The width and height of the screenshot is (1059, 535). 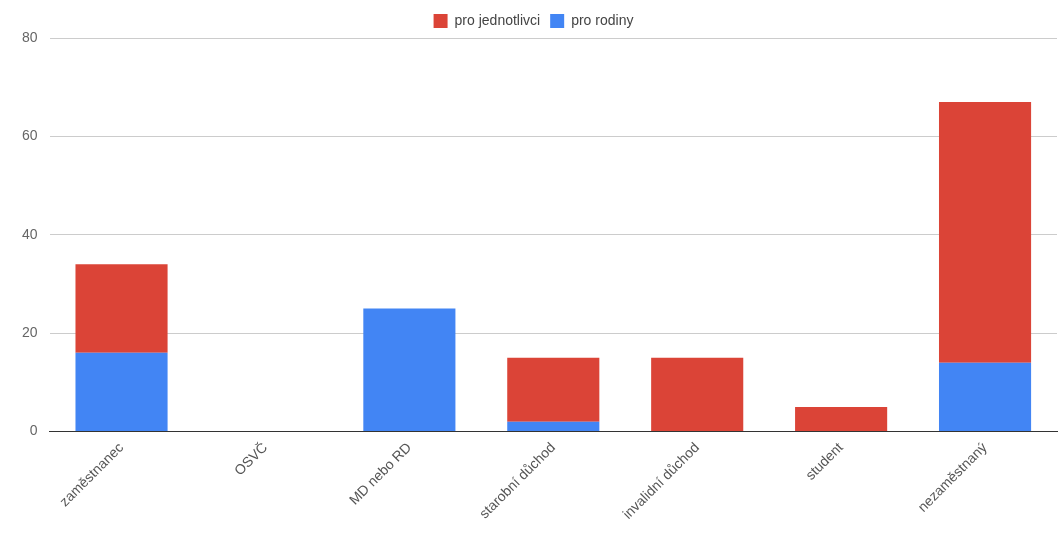 What do you see at coordinates (33, 430) in the screenshot?
I see `y-tick-label: 0` at bounding box center [33, 430].